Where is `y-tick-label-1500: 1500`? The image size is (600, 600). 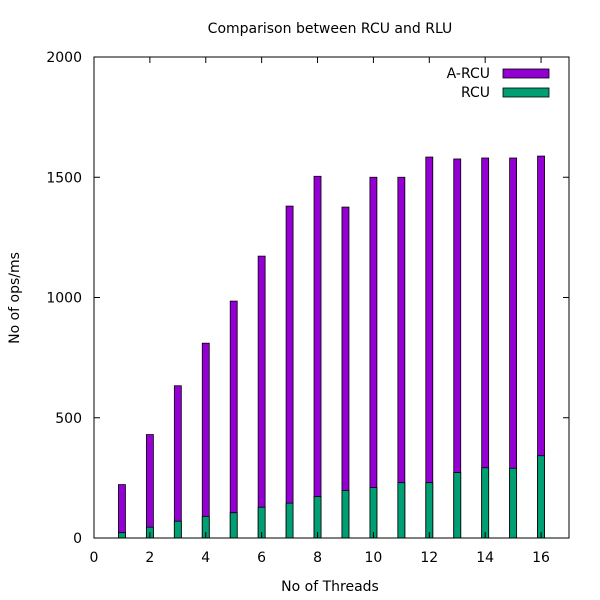
y-tick-label-1500: 1500 is located at coordinates (64, 178).